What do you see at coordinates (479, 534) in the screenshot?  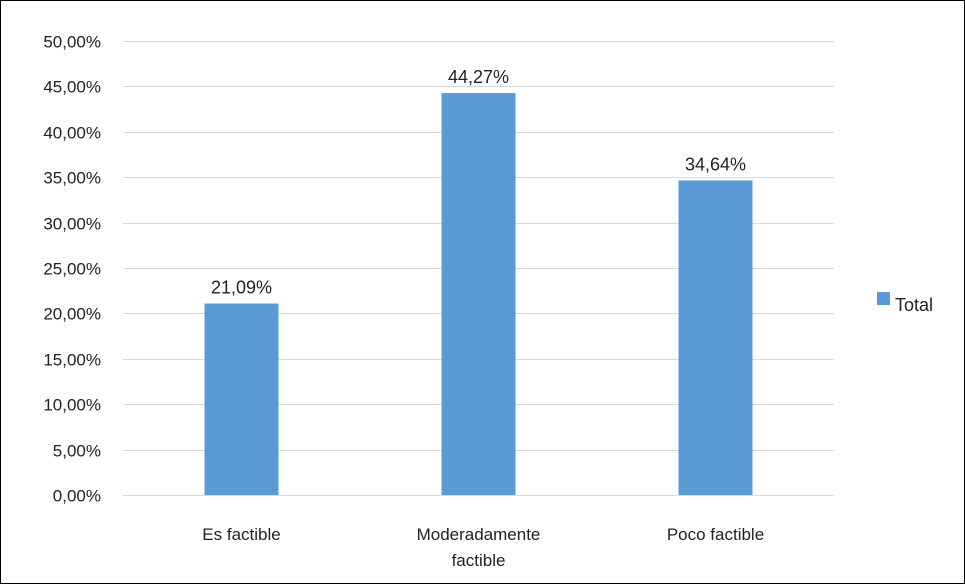 I see `category-label: Moderadamente` at bounding box center [479, 534].